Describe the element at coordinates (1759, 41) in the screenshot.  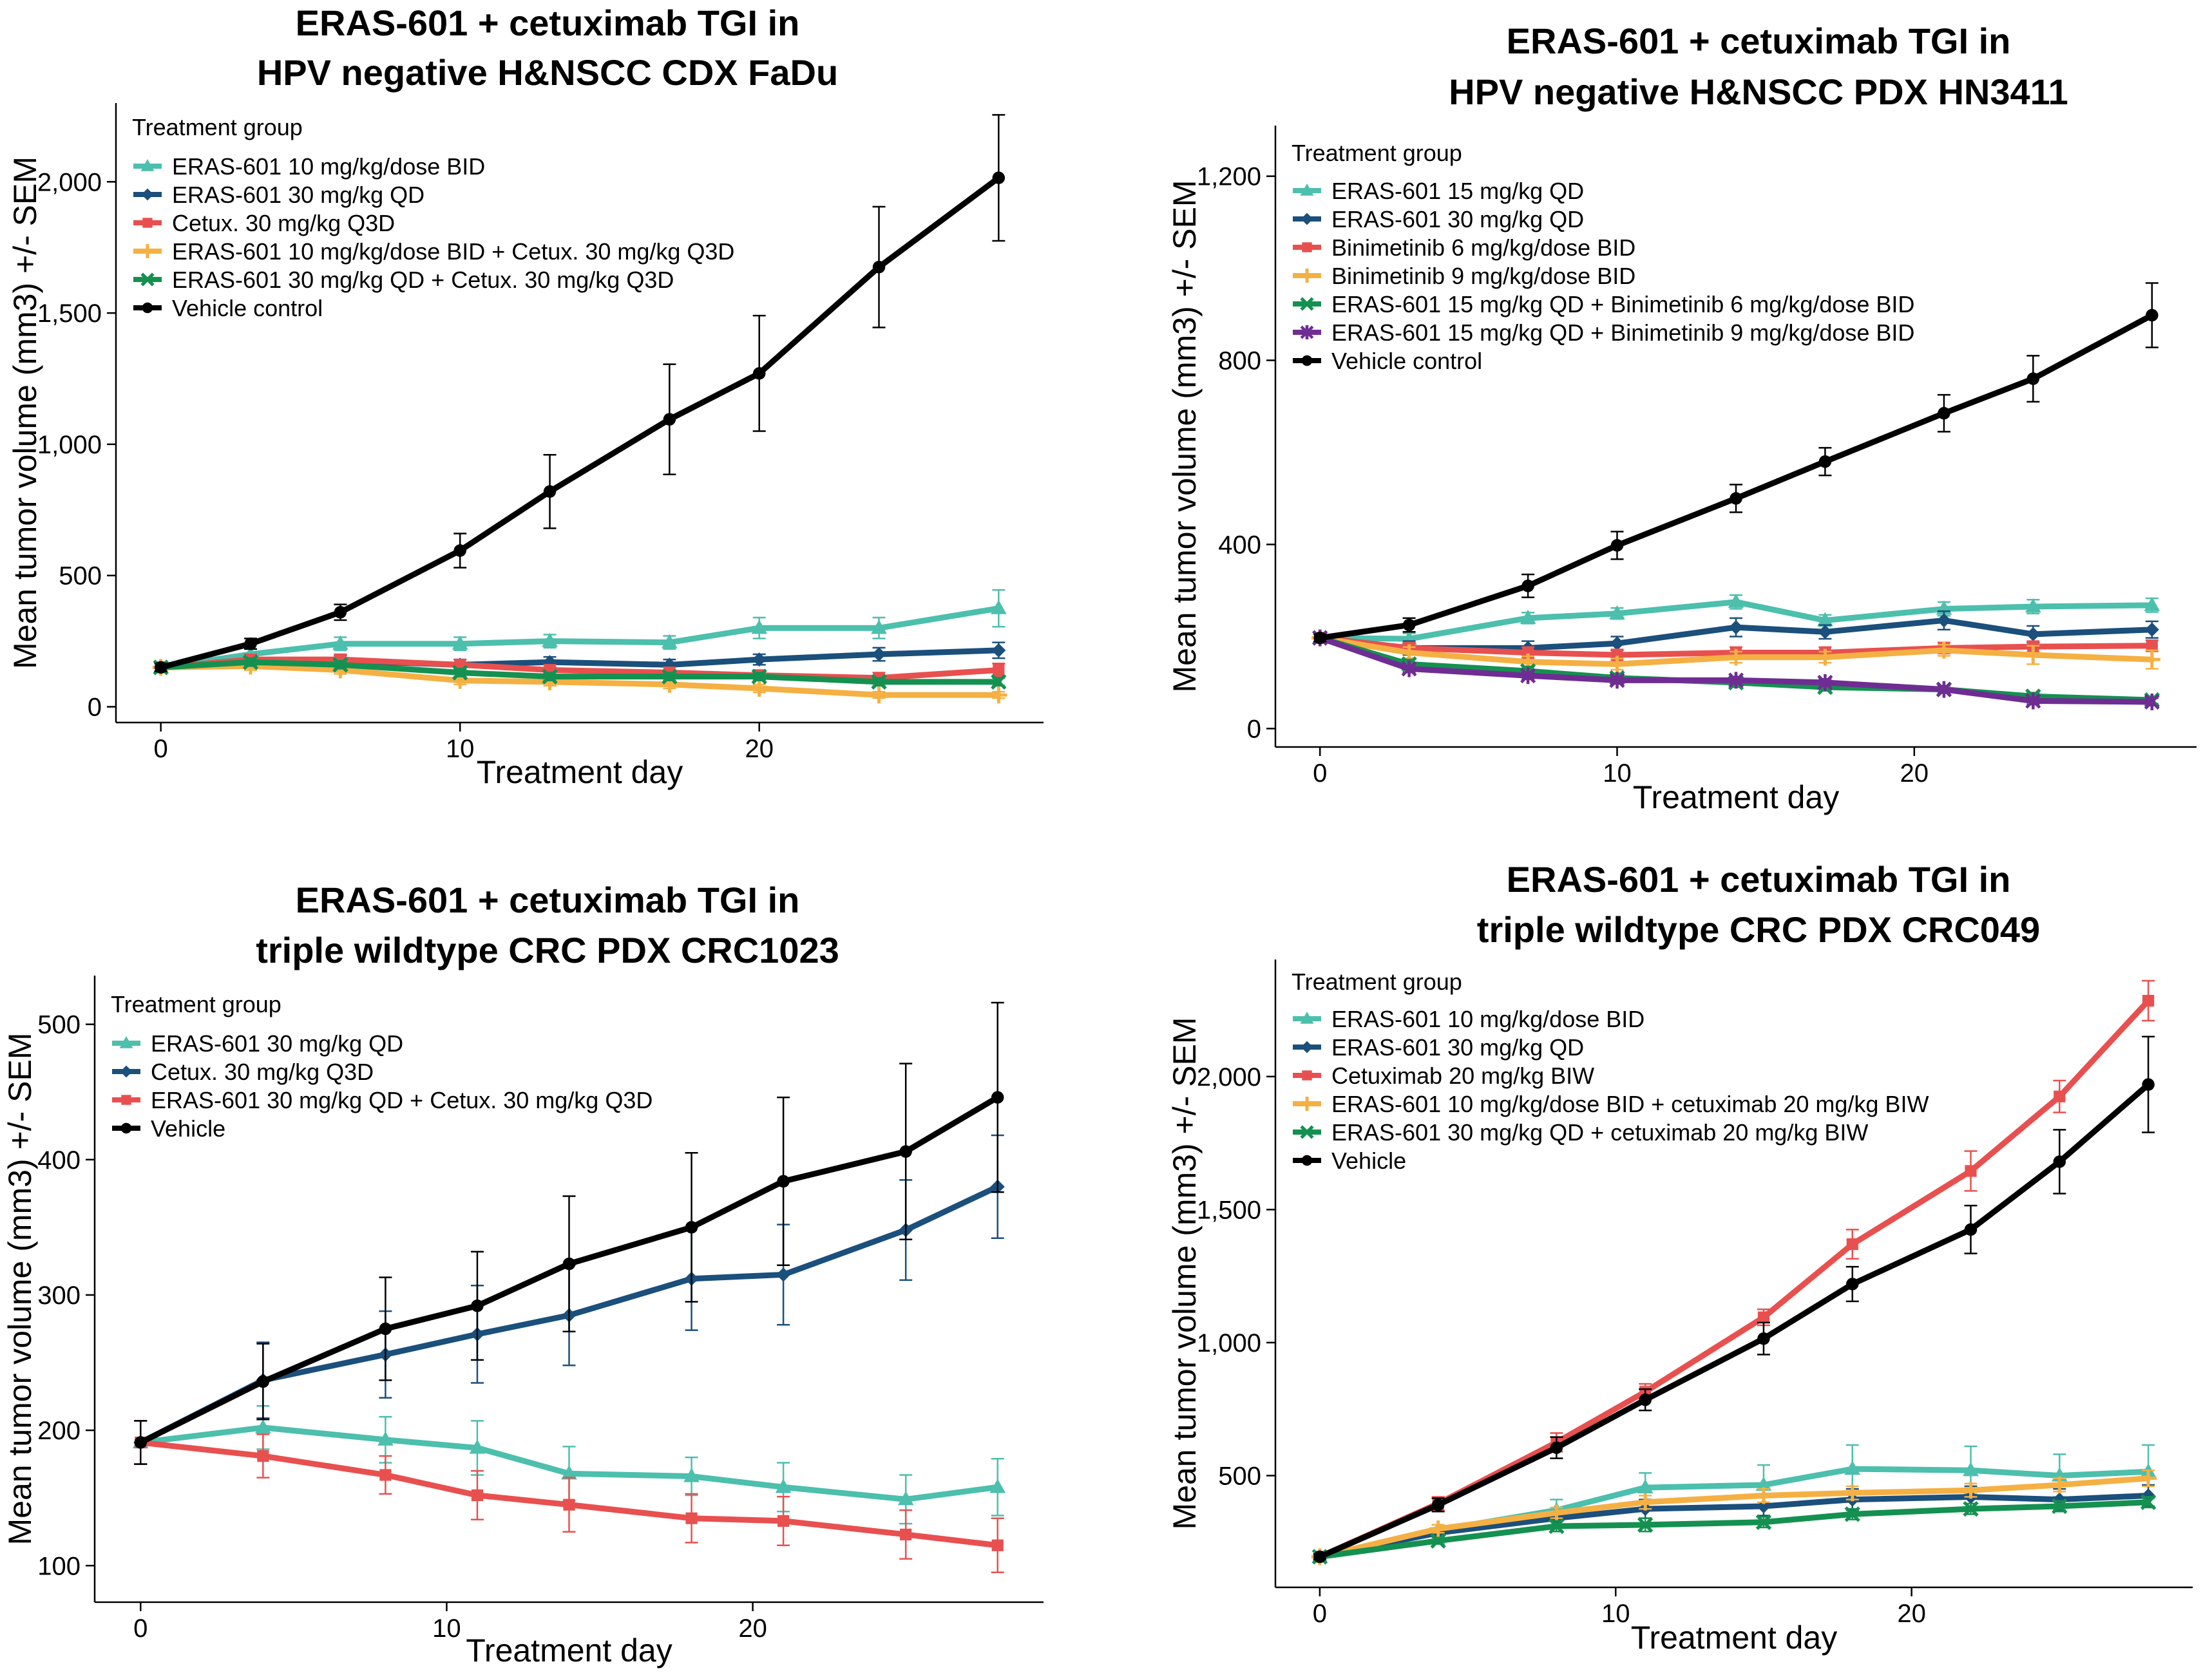
I see `chart-title-line: ERAS-601 + cetuximab TGI in` at that location.